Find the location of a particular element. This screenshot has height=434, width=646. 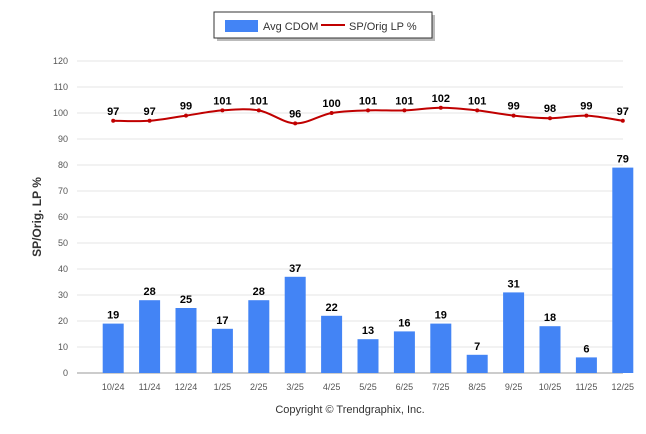

y-tick-label: 80 is located at coordinates (63, 165).